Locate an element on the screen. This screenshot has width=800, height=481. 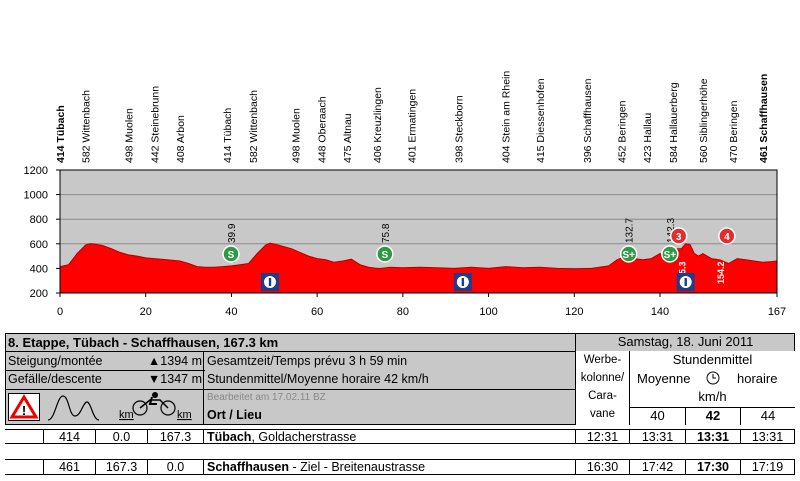
y-tick-label: 1200 is located at coordinates (36, 171).